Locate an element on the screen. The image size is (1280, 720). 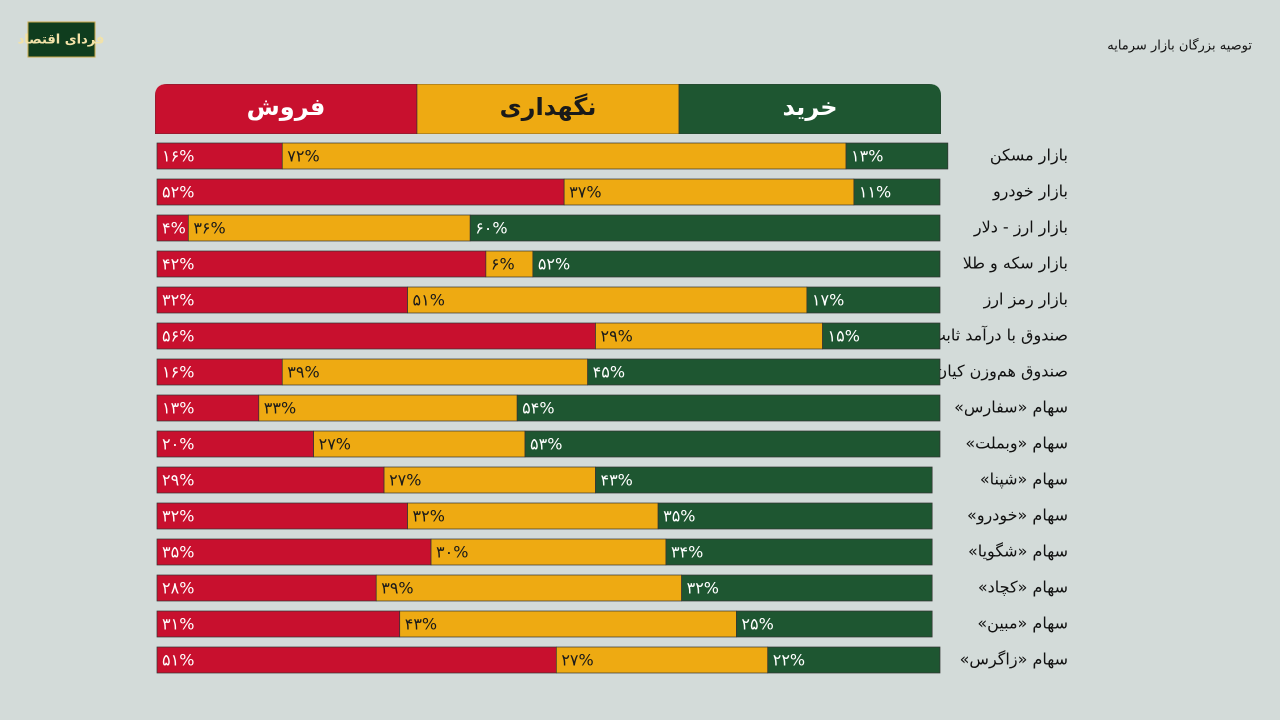
chart-title: توصیه بزرگان بازار سرمایه is located at coordinates (1179, 46).